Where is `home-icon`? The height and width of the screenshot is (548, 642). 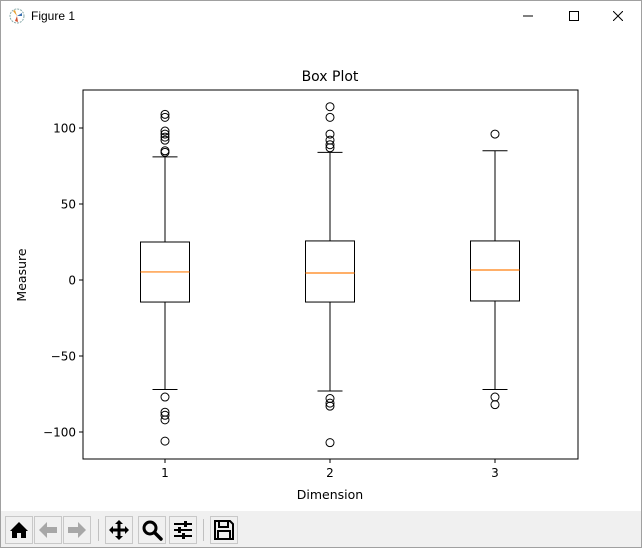 home-icon is located at coordinates (19, 530).